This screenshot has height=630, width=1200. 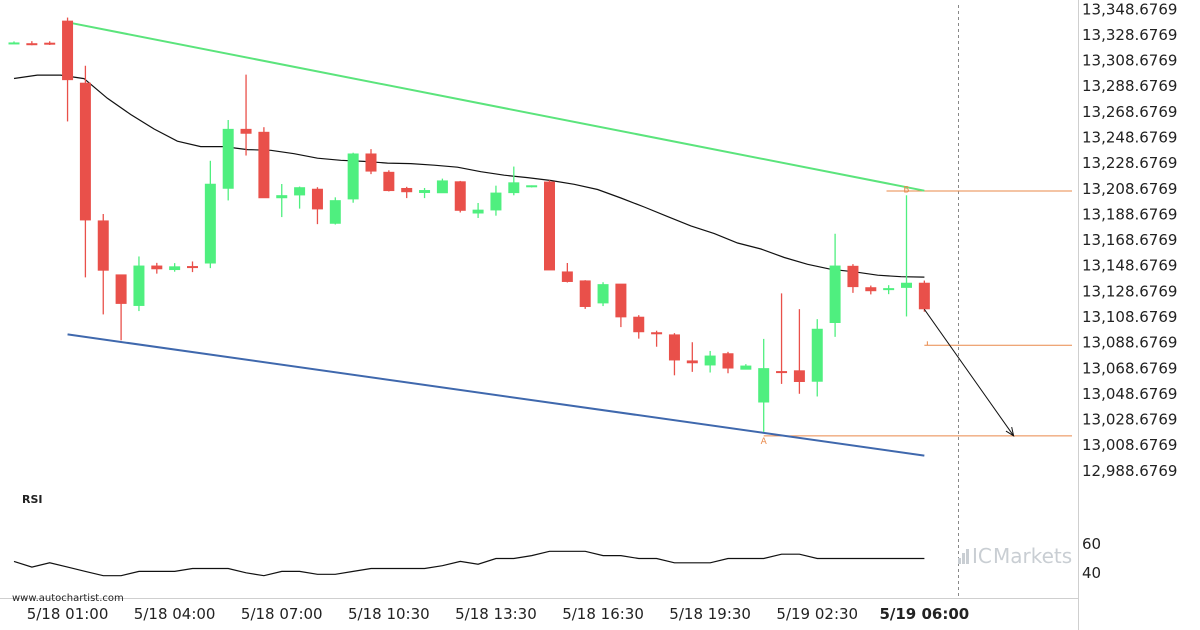 I want to click on brand-ic: IC, so click(x=982, y=556).